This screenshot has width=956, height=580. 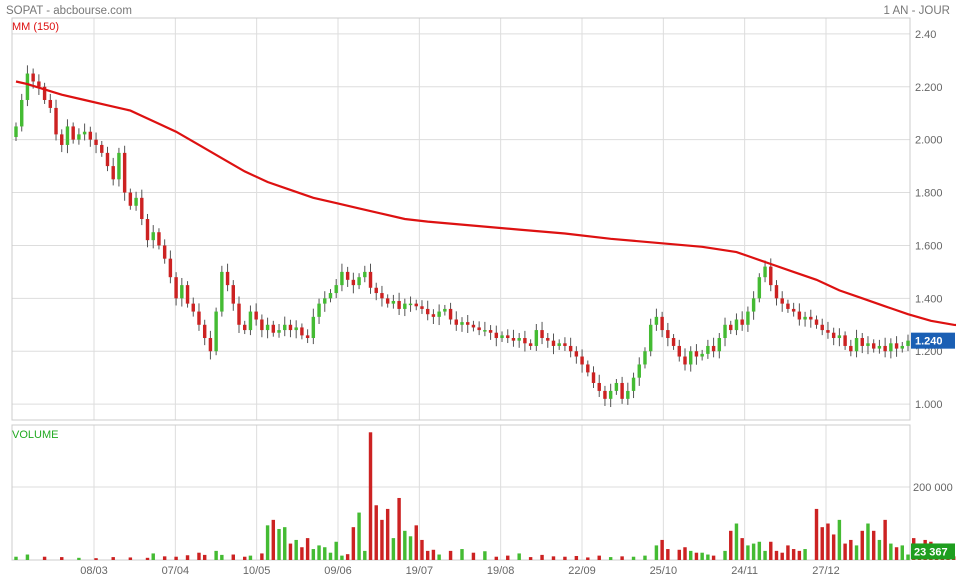 I want to click on volume-tick-label: 200 000, so click(x=933, y=488).